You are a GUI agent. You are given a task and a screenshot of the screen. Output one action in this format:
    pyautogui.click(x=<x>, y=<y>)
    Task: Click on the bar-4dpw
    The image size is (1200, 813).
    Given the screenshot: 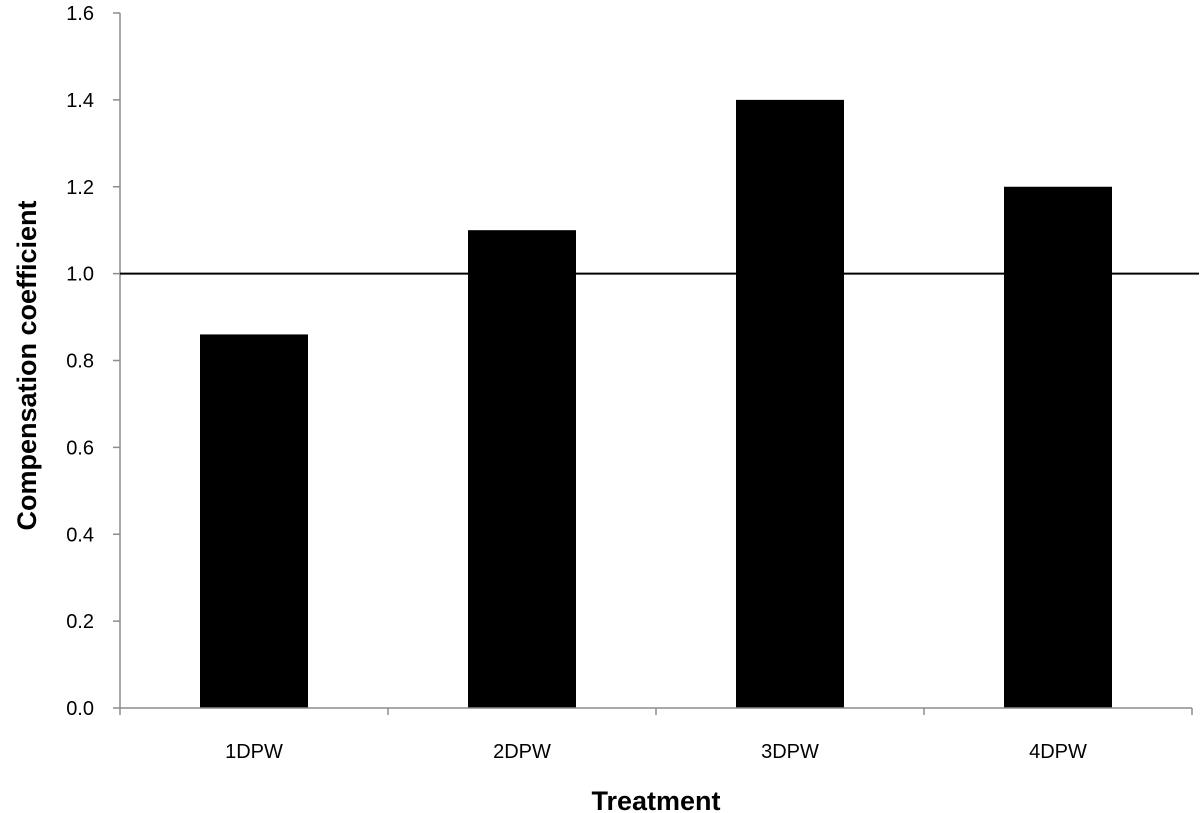 What is the action you would take?
    pyautogui.click(x=1058, y=447)
    